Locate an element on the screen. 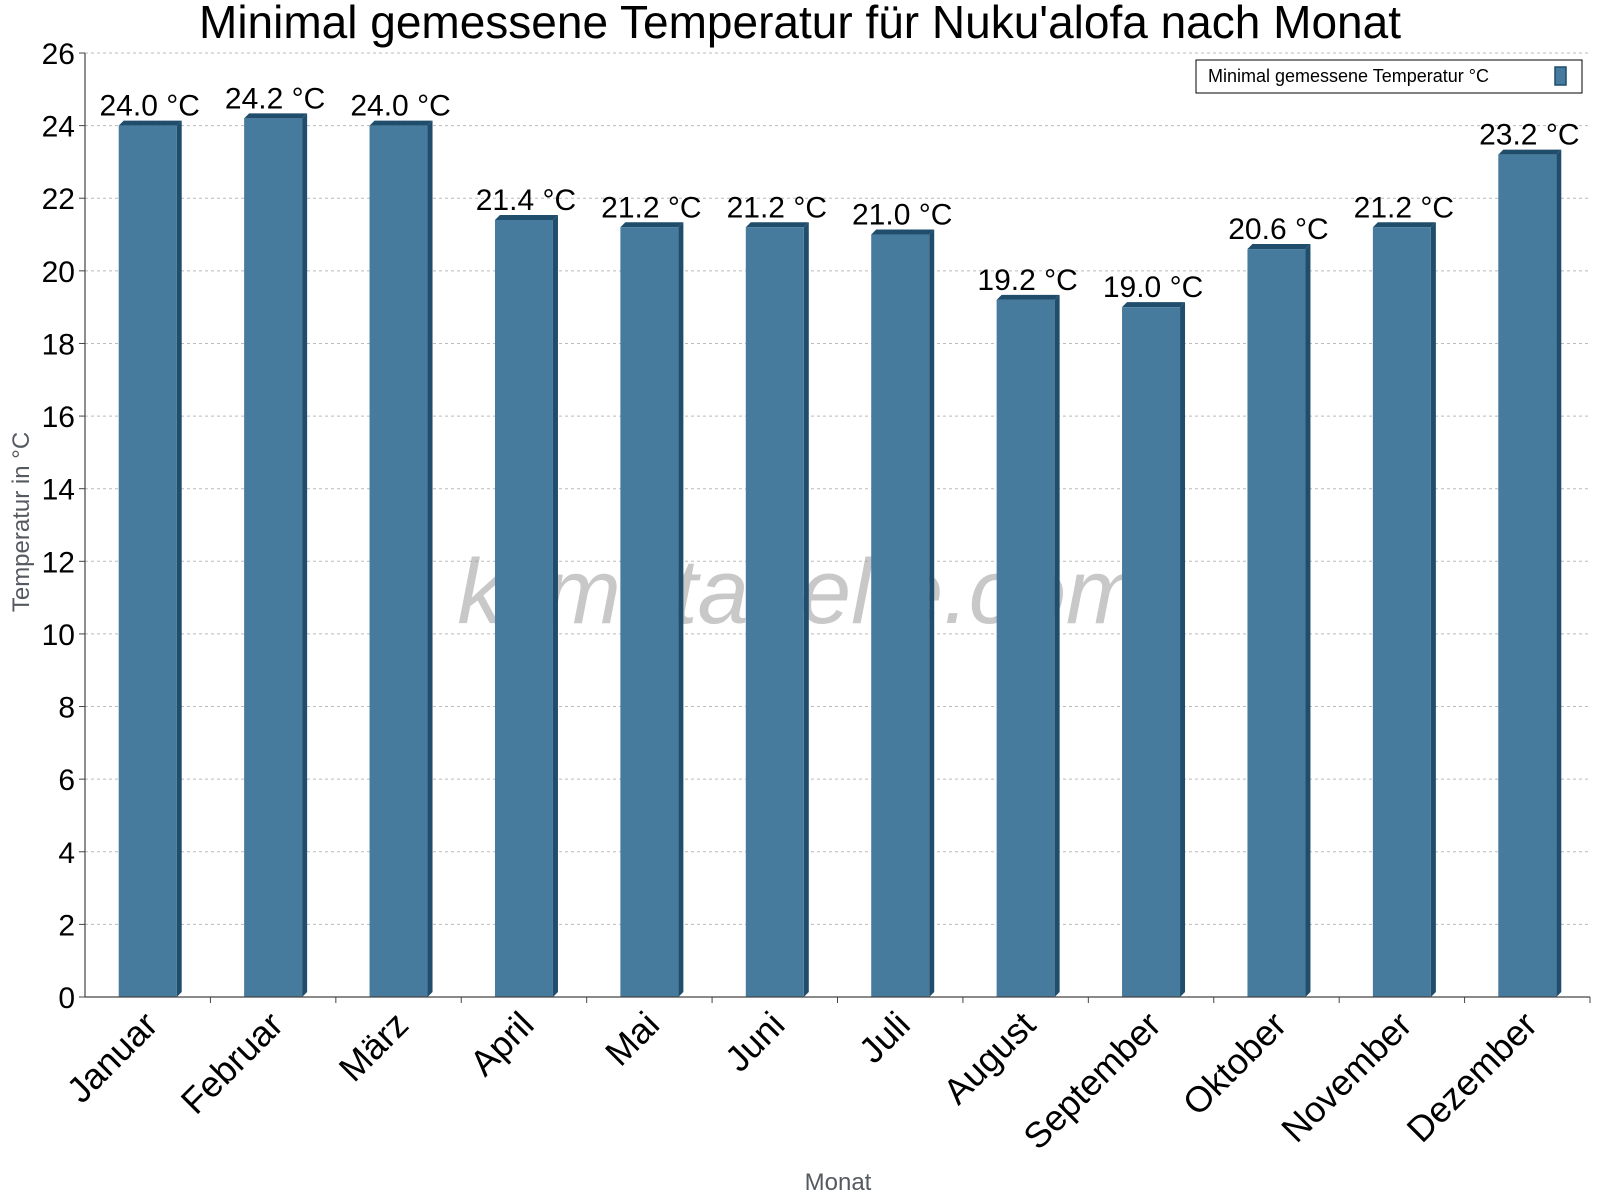 The width and height of the screenshot is (1600, 1200). y-tick-label: 12 is located at coordinates (58, 562).